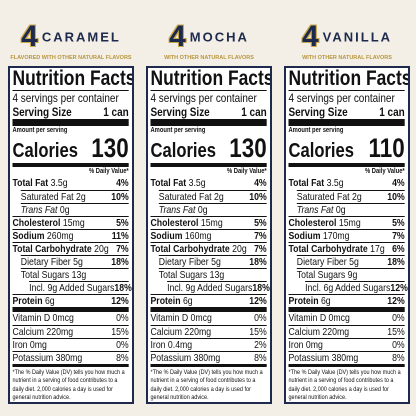 The height and width of the screenshot is (416, 416). What do you see at coordinates (187, 301) in the screenshot?
I see `nutrient-amount: 6g` at bounding box center [187, 301].